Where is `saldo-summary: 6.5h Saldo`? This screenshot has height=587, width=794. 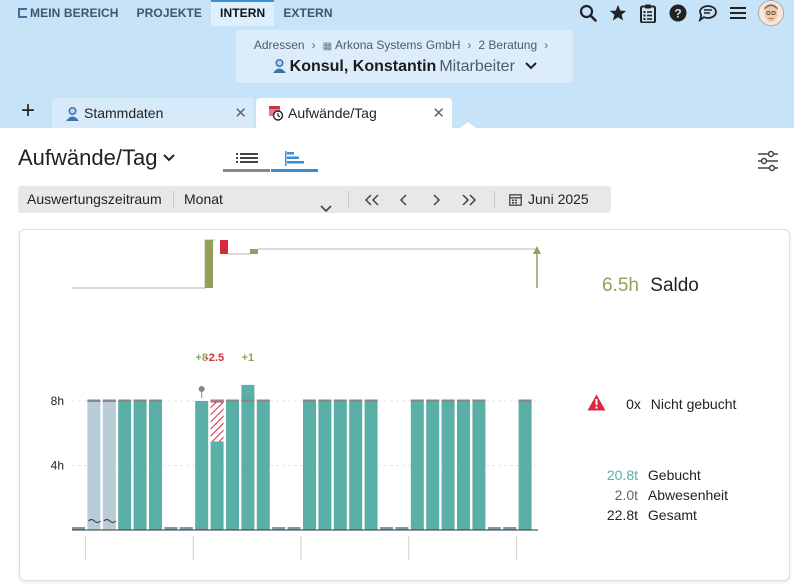
saldo-summary: 6.5h Saldo is located at coordinates (648, 286).